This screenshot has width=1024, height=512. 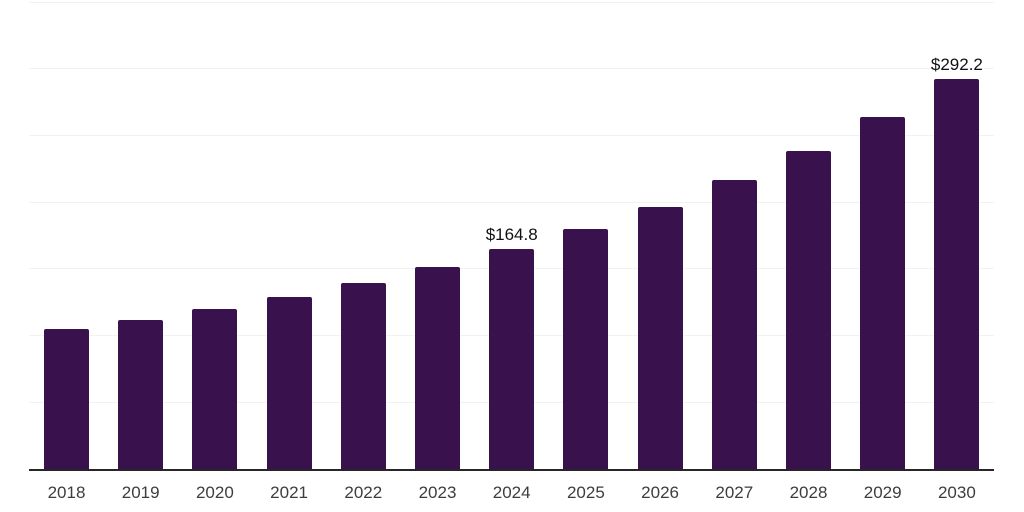 What do you see at coordinates (140, 492) in the screenshot?
I see `x-tick-label-2019: 2019` at bounding box center [140, 492].